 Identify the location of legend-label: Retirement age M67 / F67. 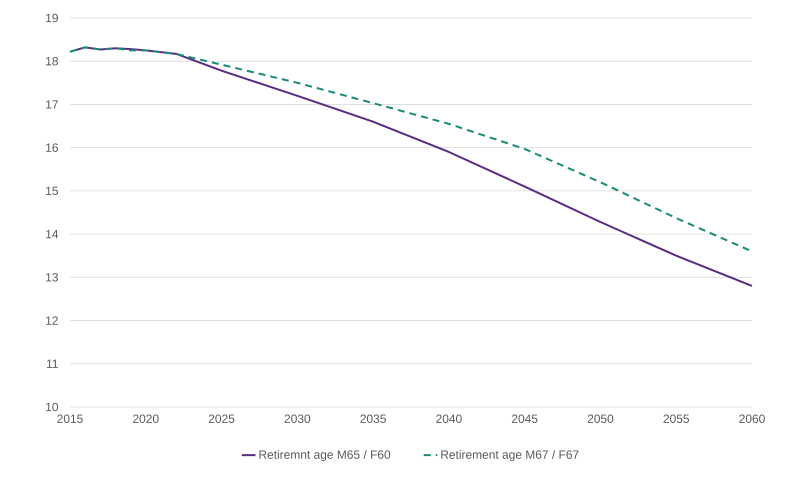
(510, 456).